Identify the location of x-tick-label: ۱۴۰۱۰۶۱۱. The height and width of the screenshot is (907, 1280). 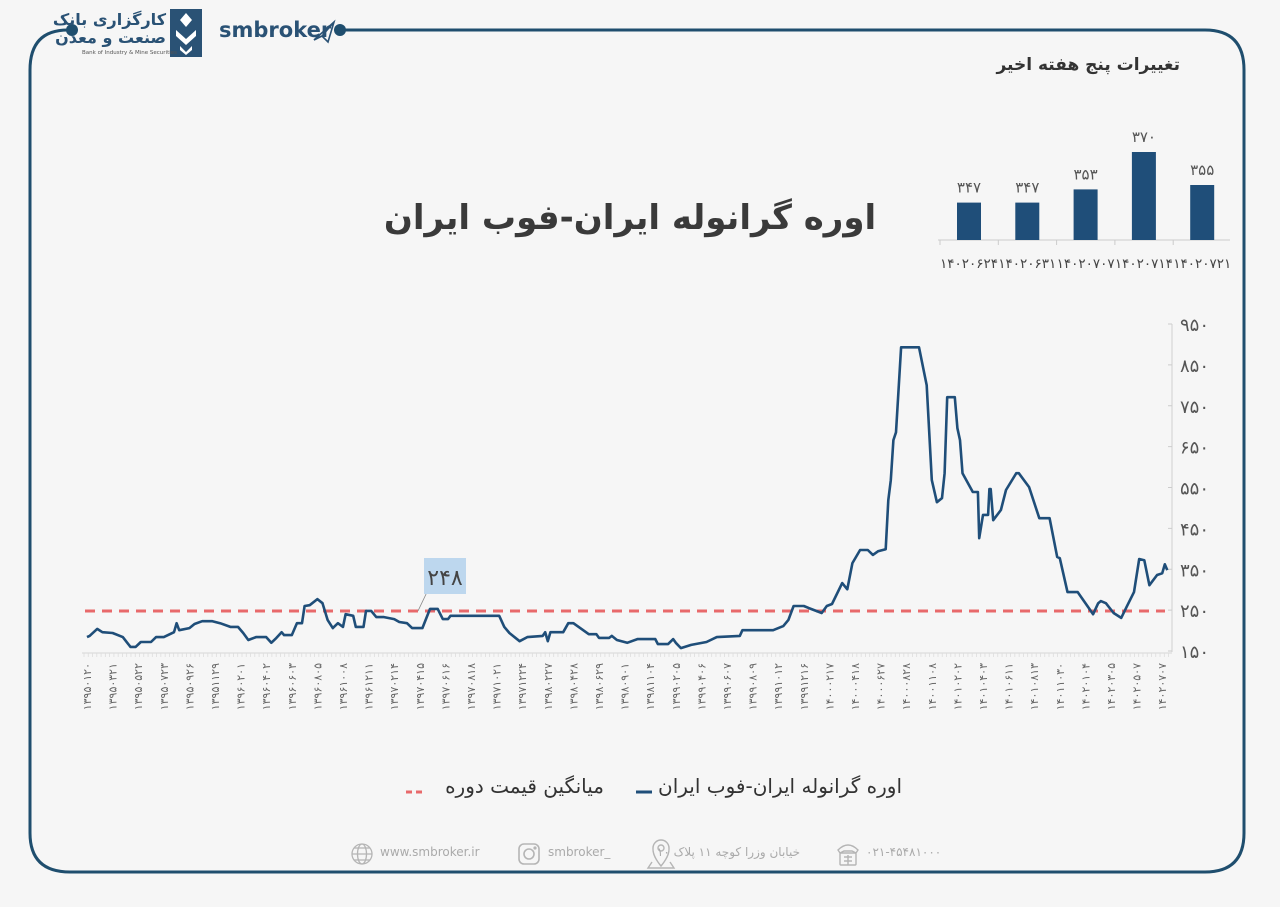
(1009, 686).